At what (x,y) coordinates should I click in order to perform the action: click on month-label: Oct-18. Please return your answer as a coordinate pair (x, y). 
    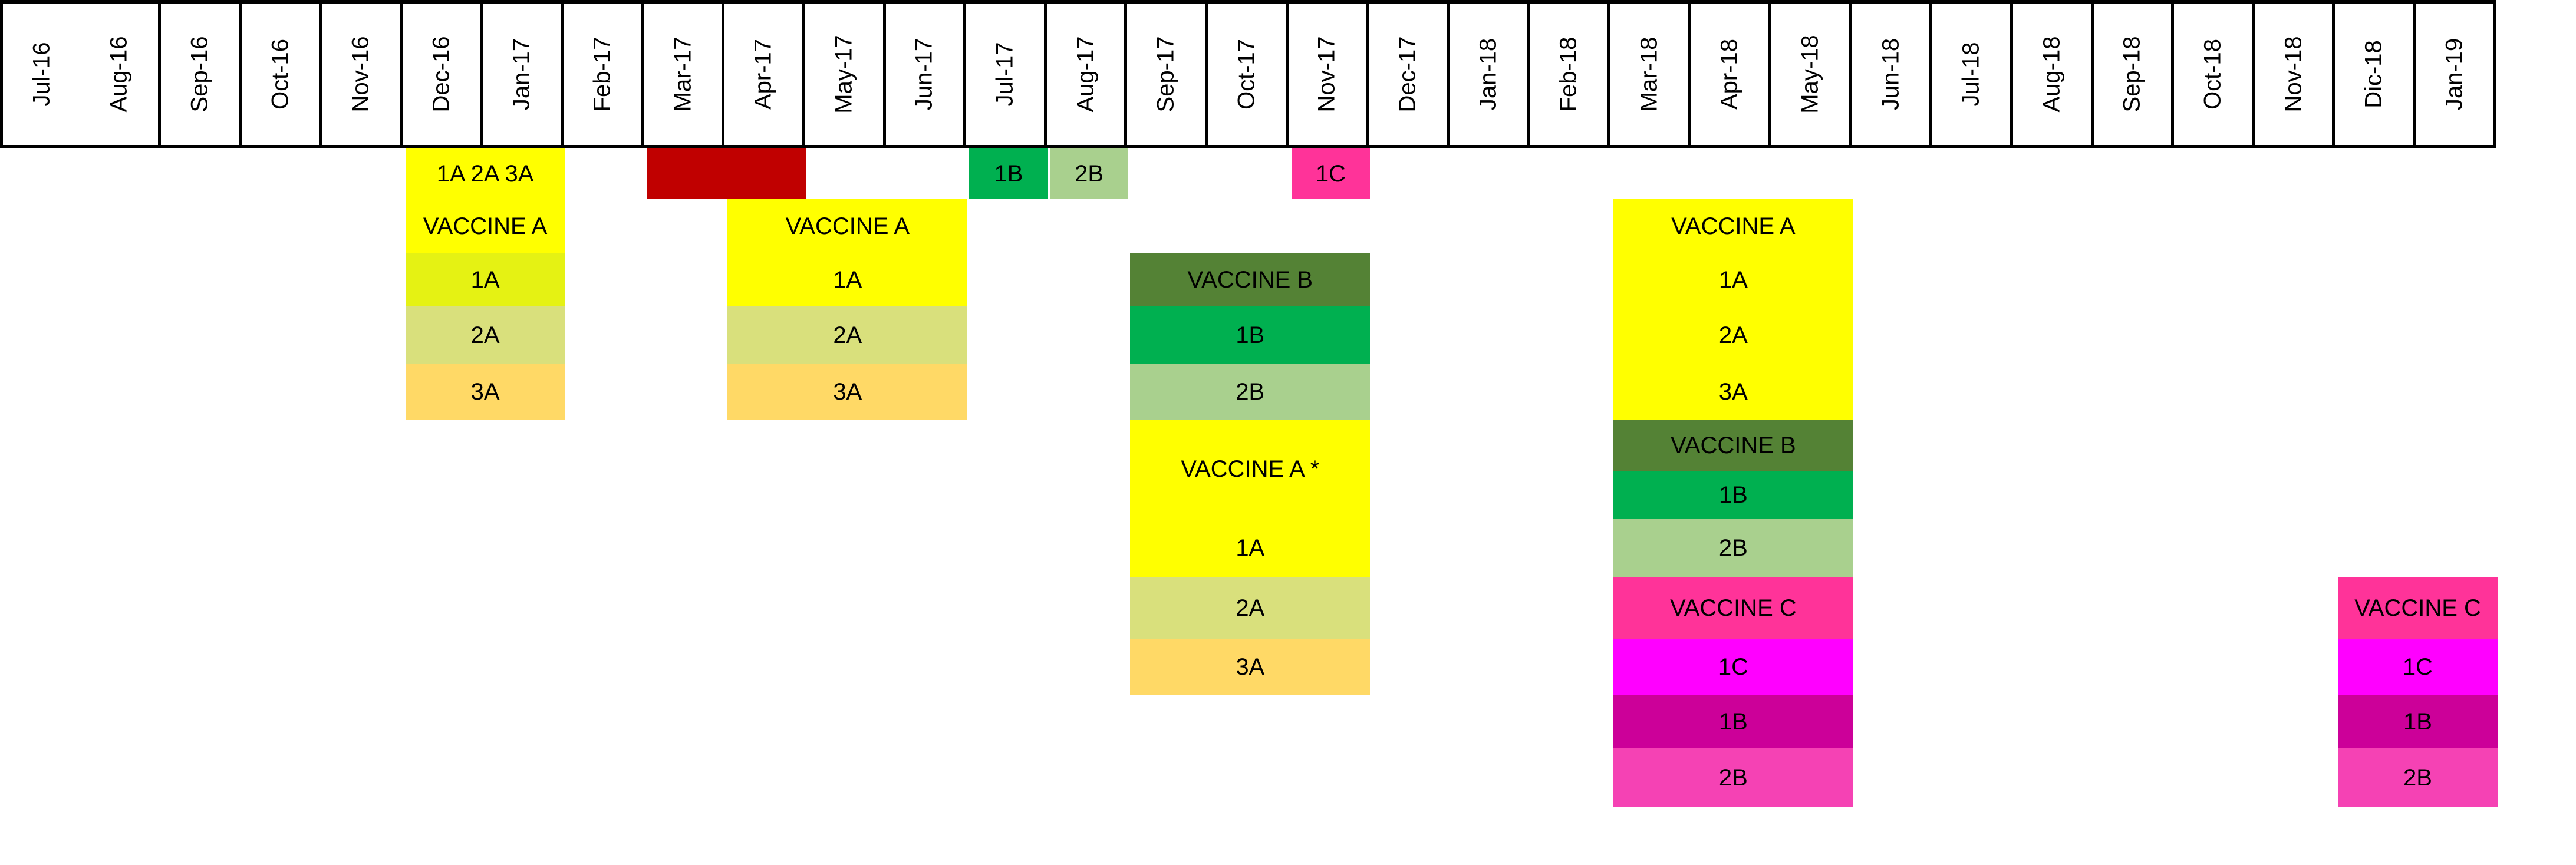
    Looking at the image, I should click on (2212, 74).